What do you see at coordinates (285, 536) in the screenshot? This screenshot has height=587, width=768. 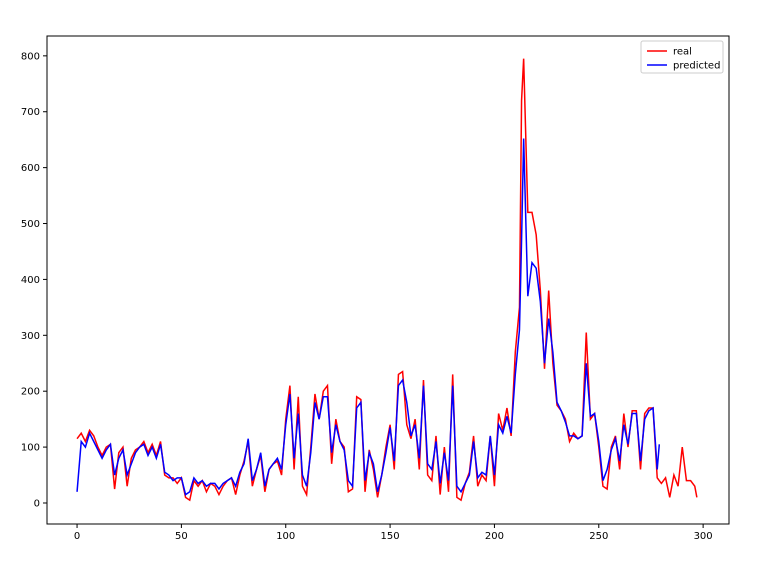 I see `x-tick-label: 100` at bounding box center [285, 536].